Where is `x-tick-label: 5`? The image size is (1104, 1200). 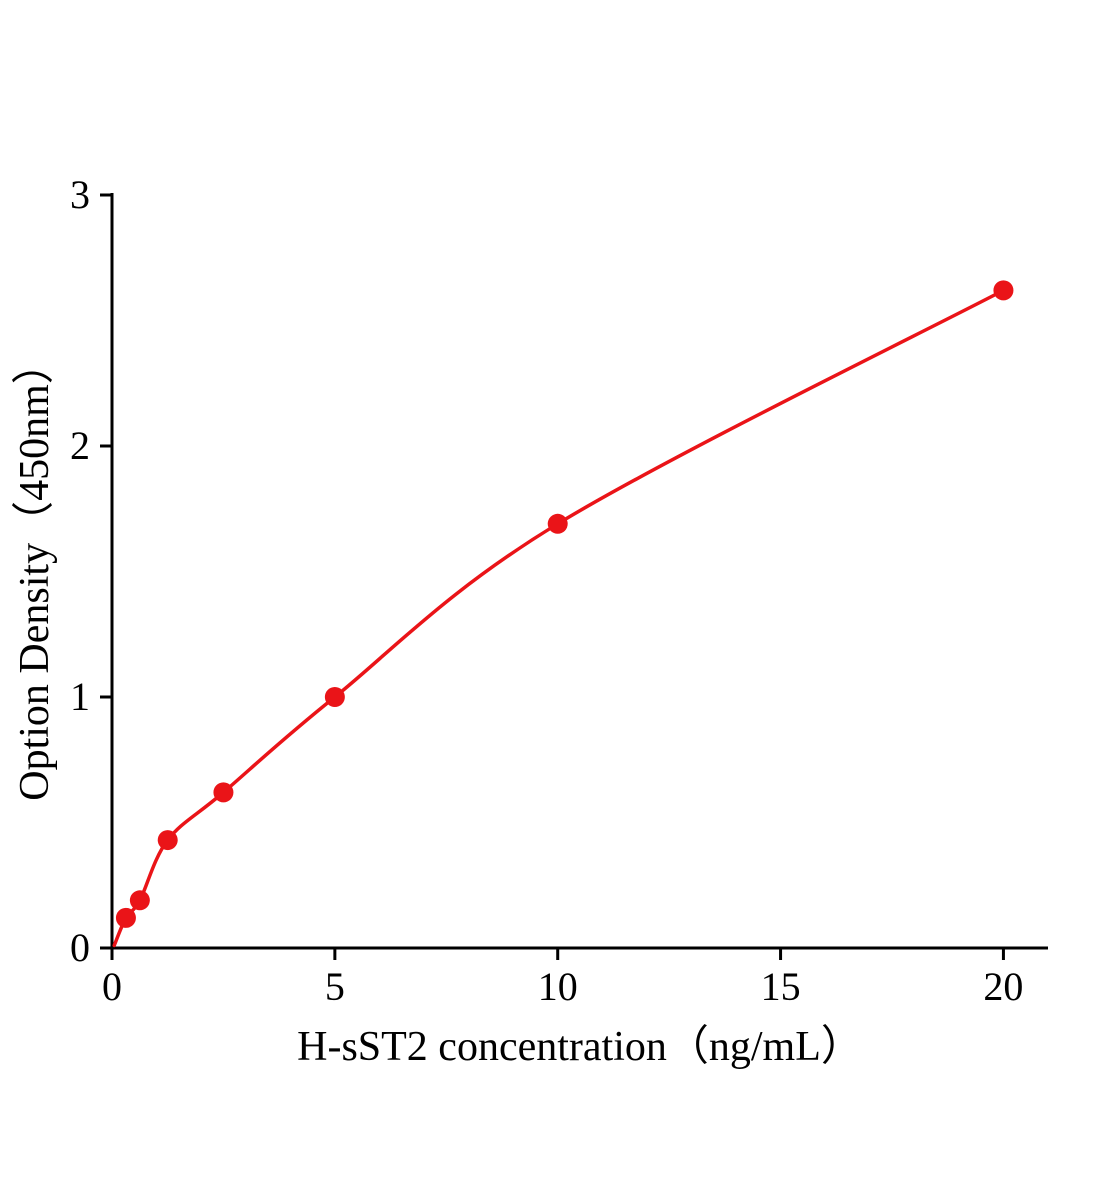
x-tick-label: 5 is located at coordinates (335, 986).